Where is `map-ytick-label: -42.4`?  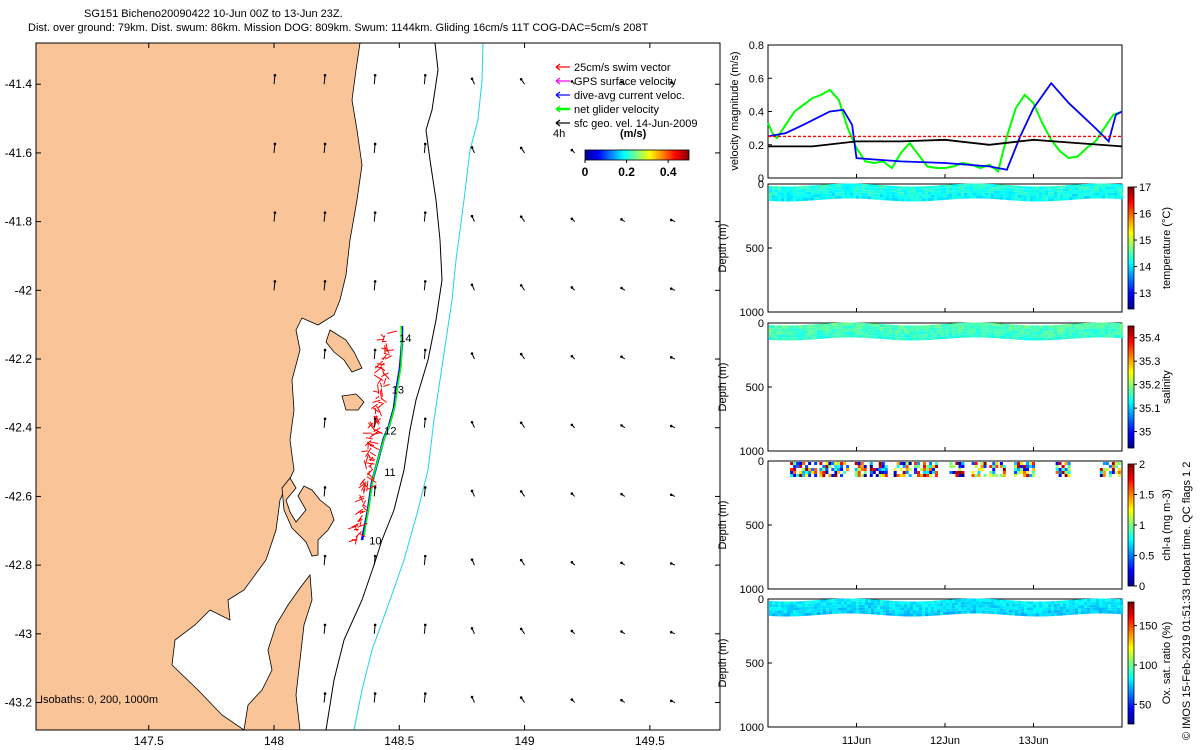 map-ytick-label: -42.4 is located at coordinates (19, 428).